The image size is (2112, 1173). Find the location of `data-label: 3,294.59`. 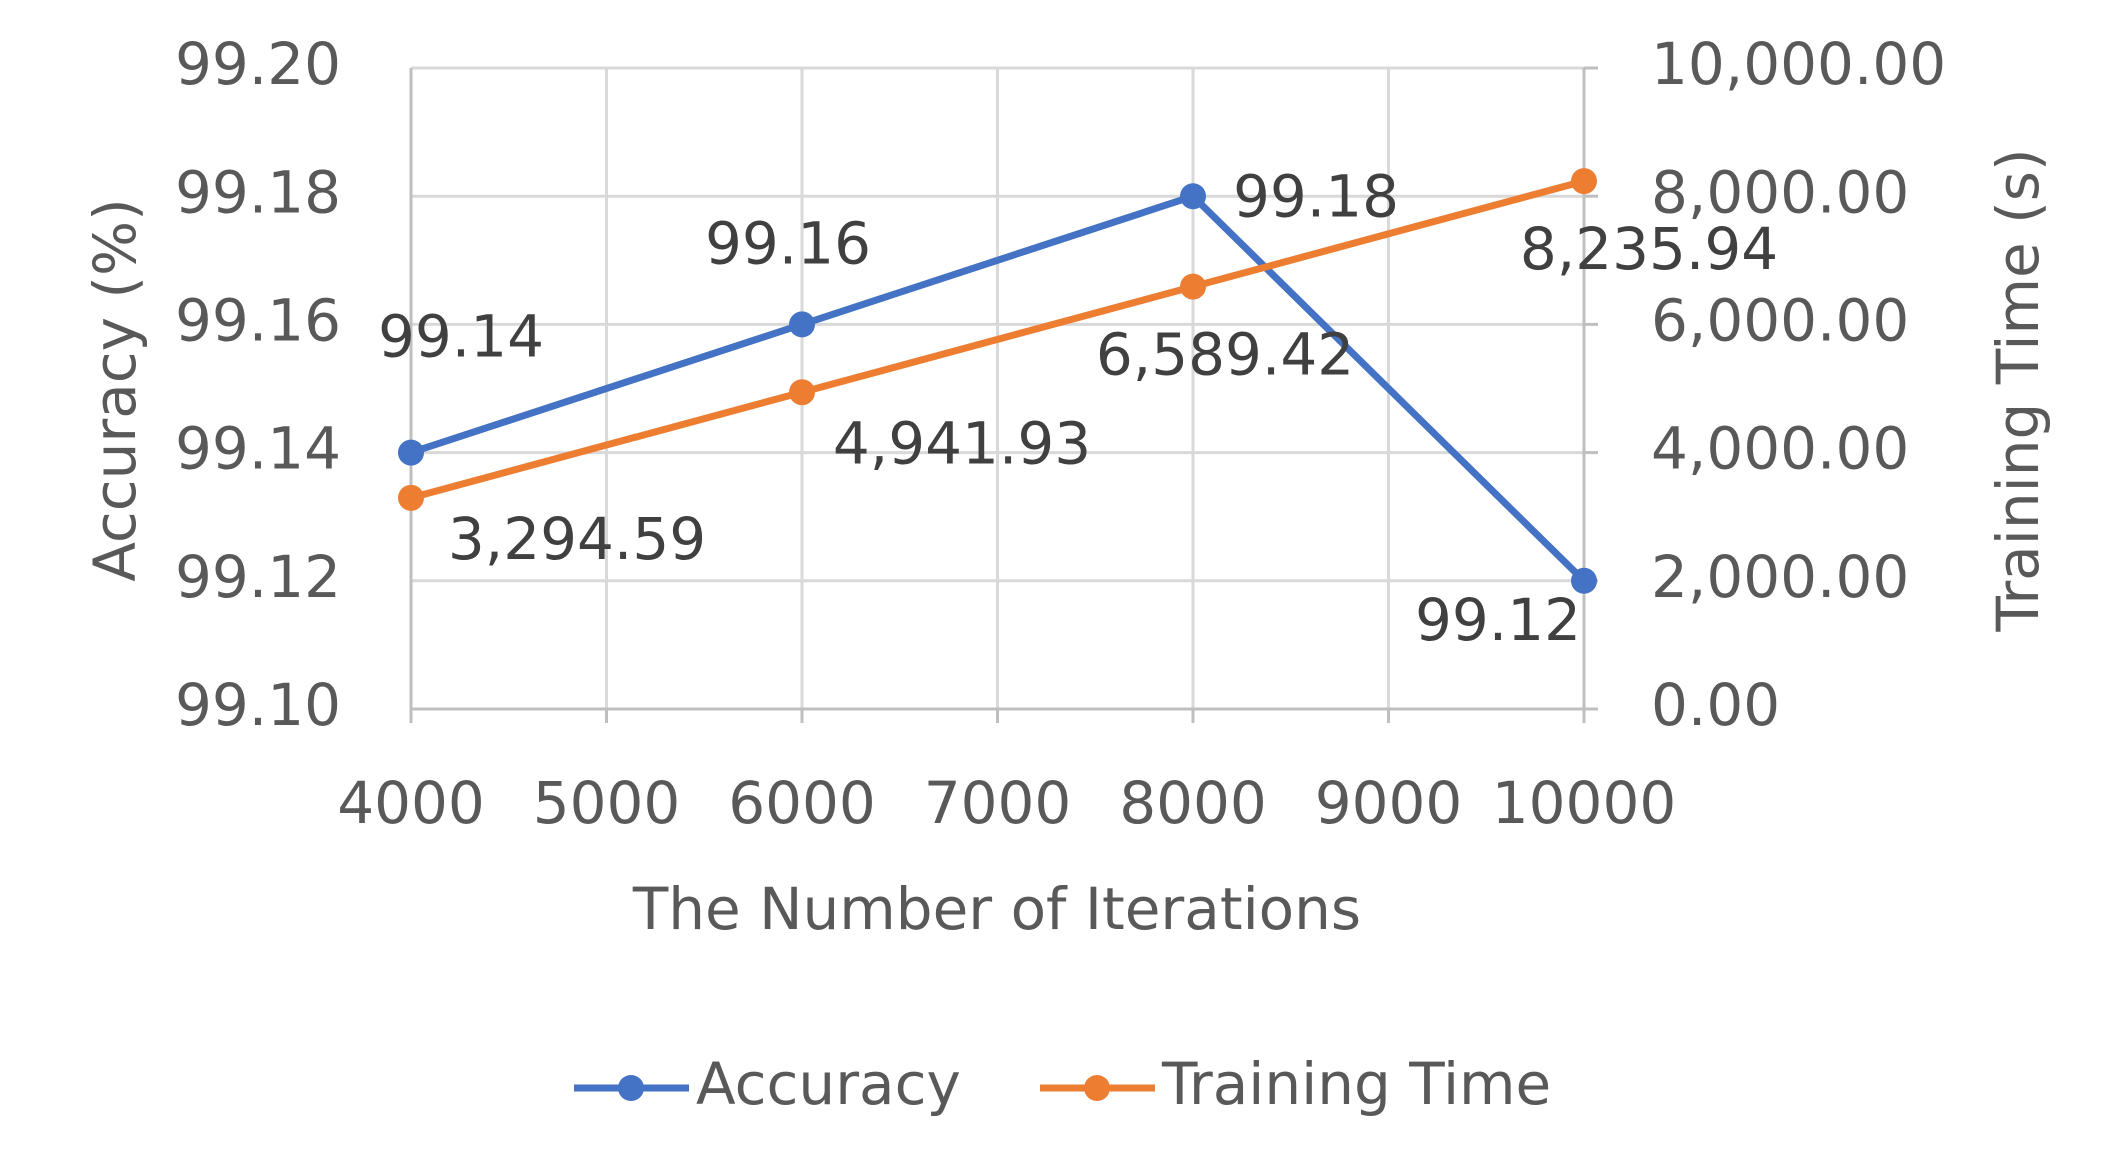

data-label: 3,294.59 is located at coordinates (577, 539).